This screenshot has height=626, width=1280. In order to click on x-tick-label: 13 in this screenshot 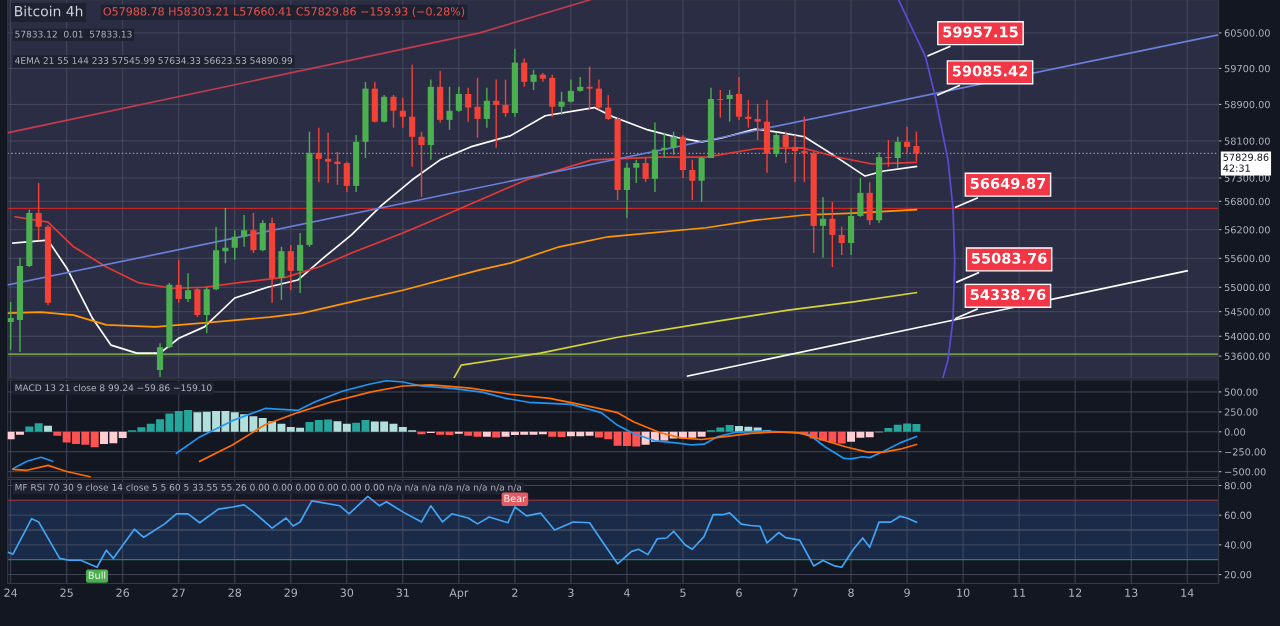, I will do `click(1131, 592)`.